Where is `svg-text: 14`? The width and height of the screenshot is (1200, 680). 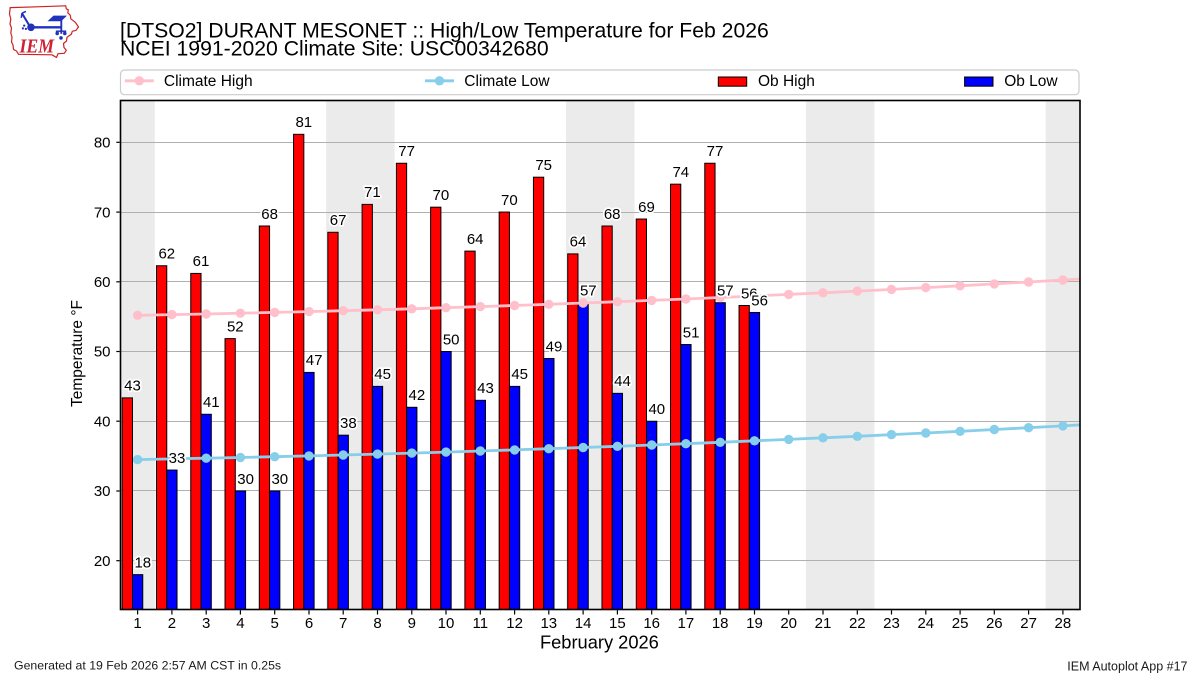
svg-text: 14 is located at coordinates (583, 623).